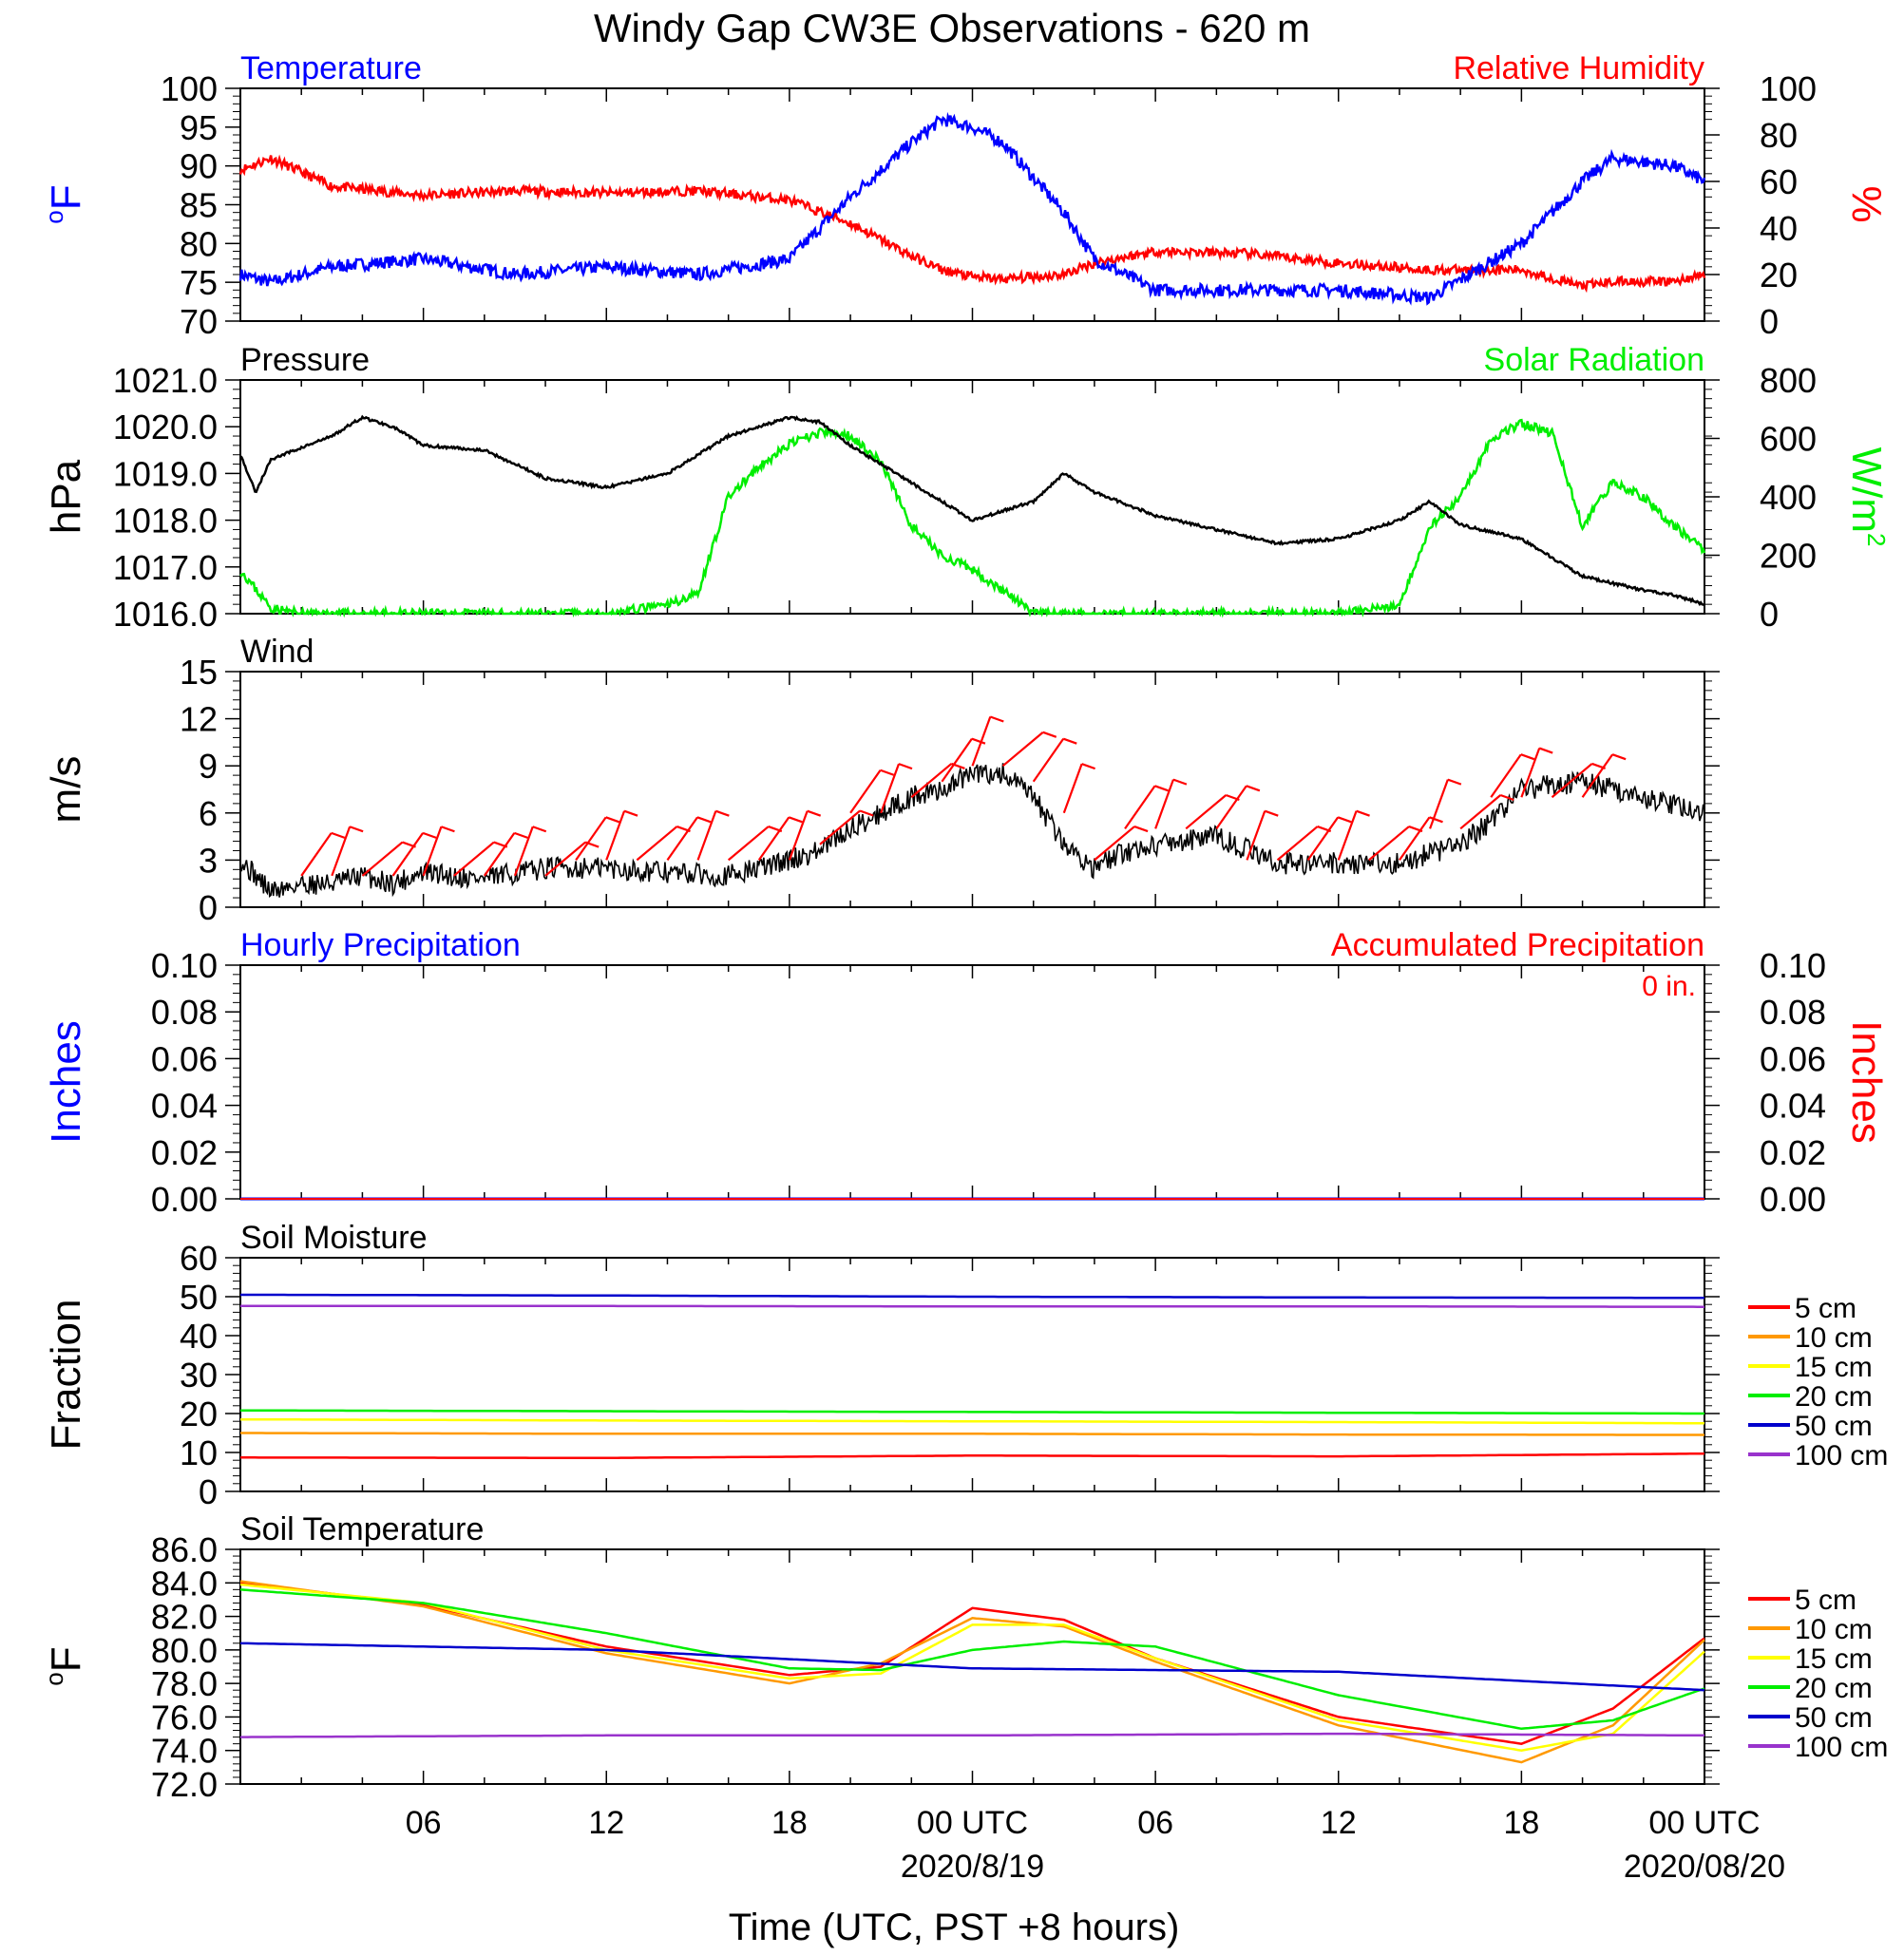 The image size is (1904, 1955). What do you see at coordinates (1867, 203) in the screenshot?
I see `y-axis-label-right: %` at bounding box center [1867, 203].